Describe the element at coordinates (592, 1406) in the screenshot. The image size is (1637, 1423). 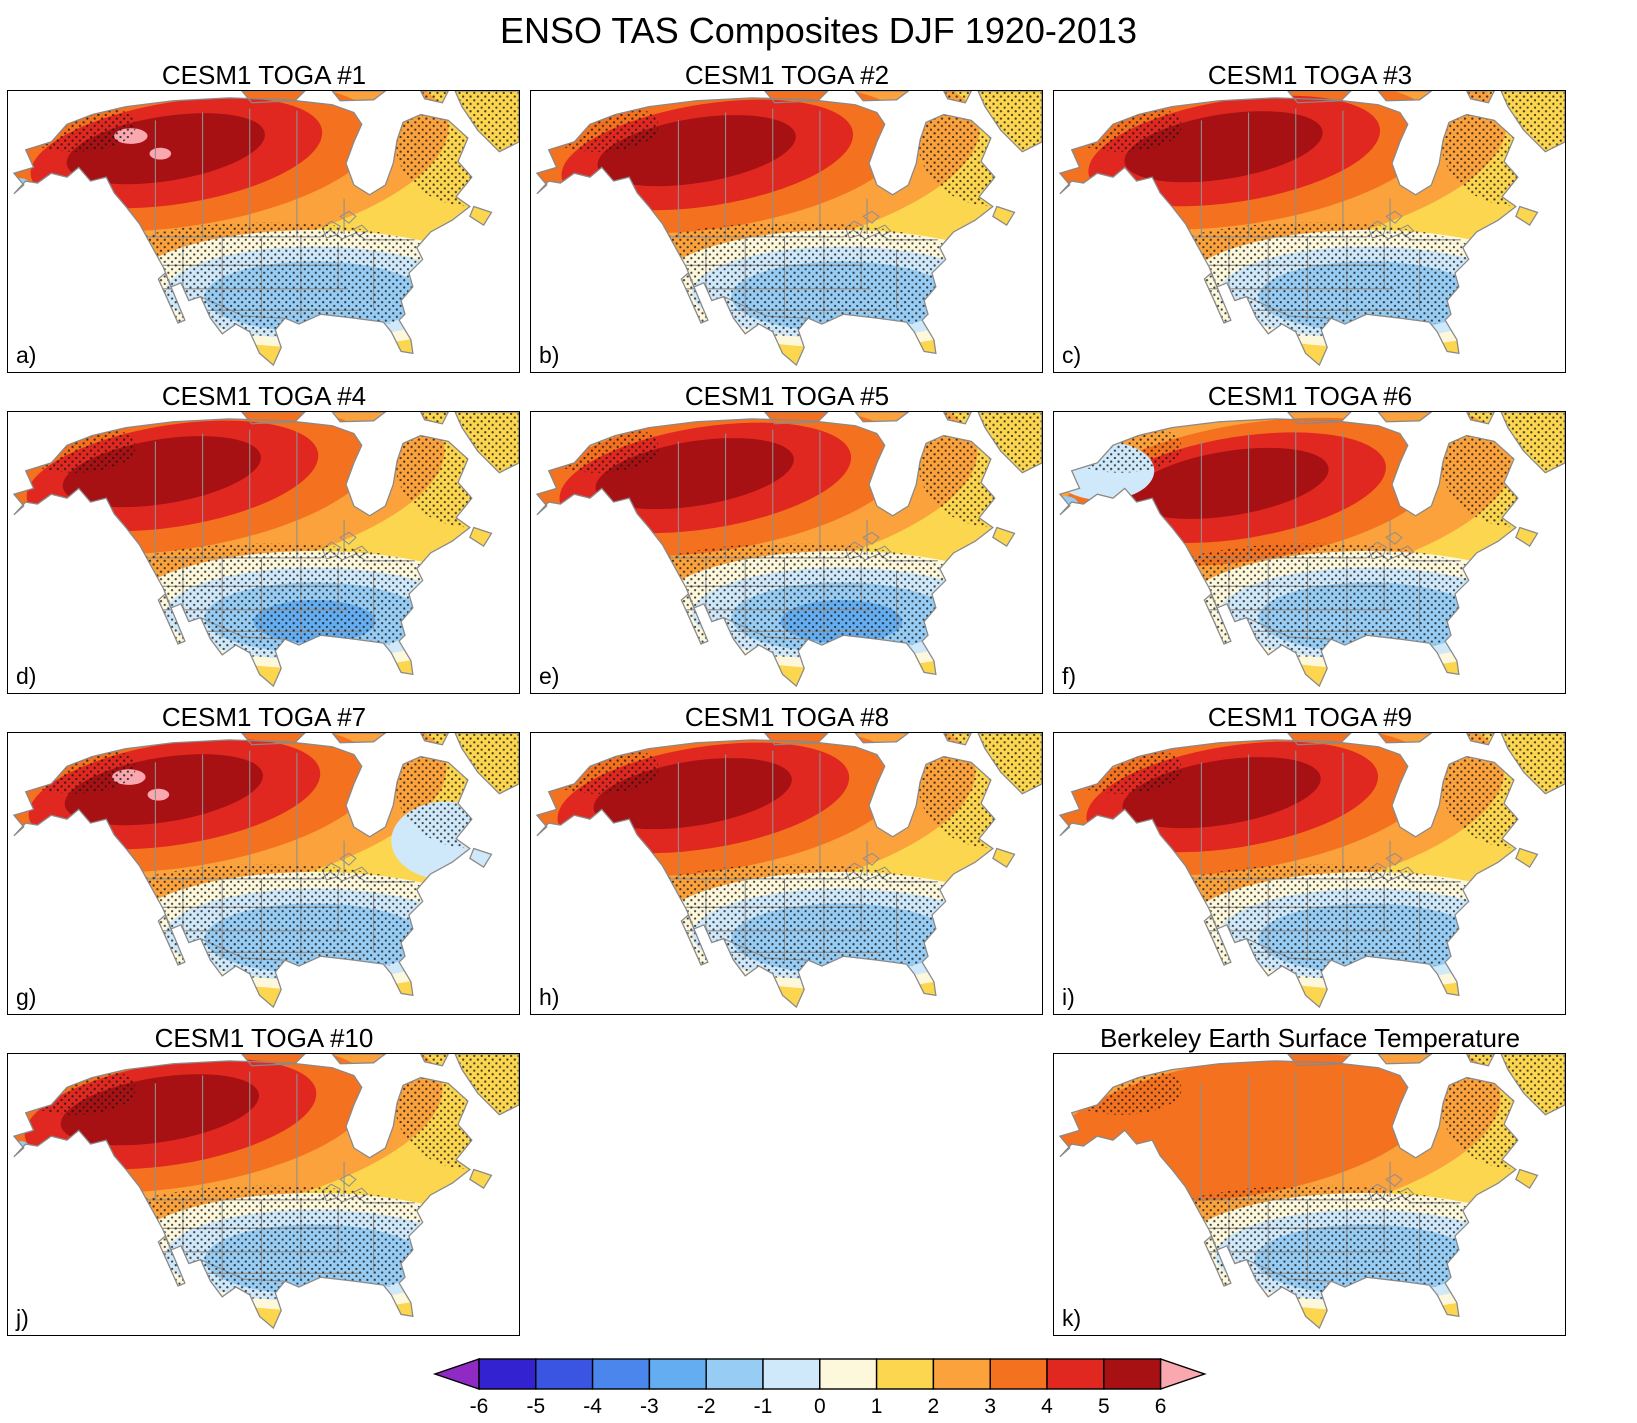
I see `colorbar-tick: -4` at that location.